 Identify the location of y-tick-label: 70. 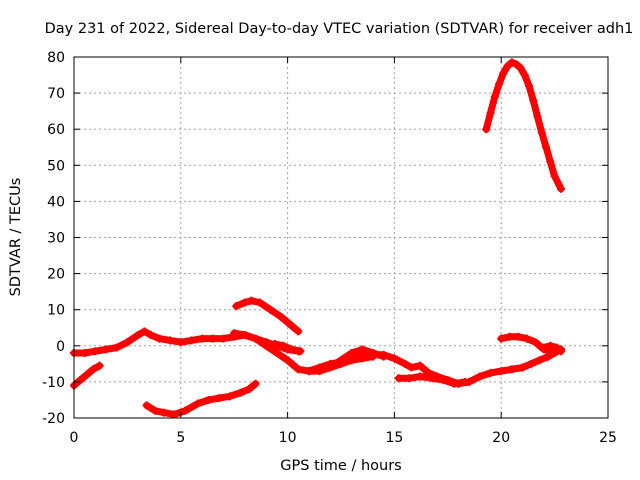
(56, 94).